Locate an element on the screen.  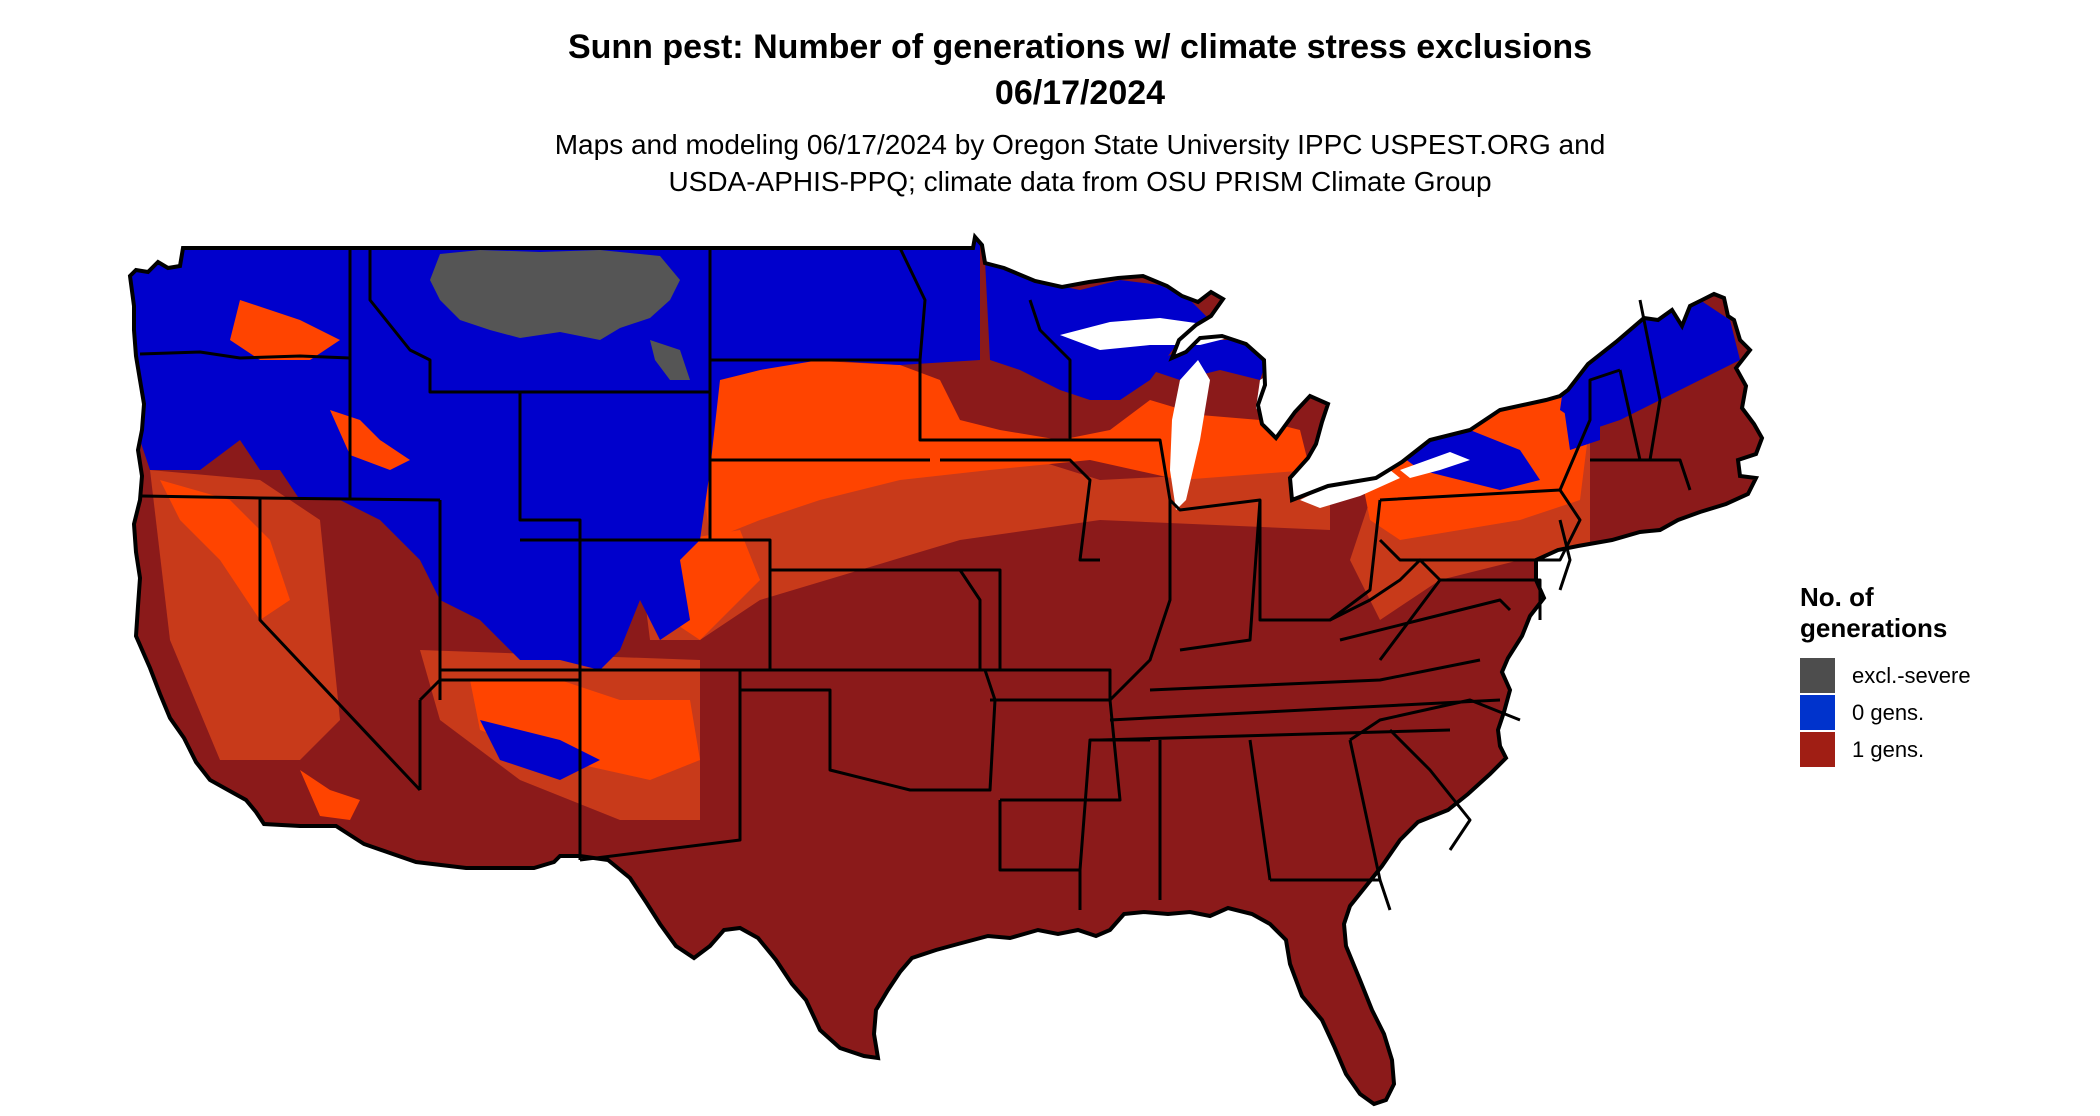
legend-item-0-gens: 0 gens. is located at coordinates (1885, 712).